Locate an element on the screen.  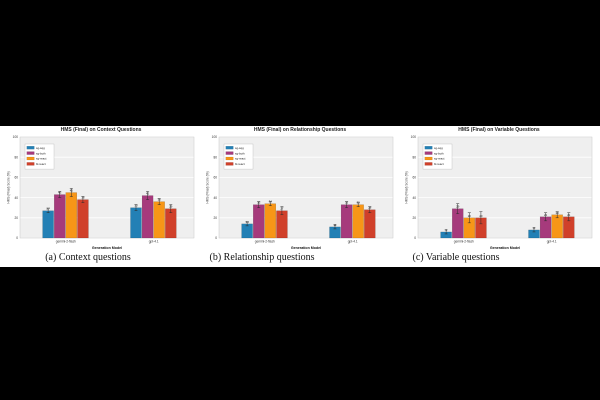
subcaption-c: (c) Variable questions is located at coordinates (456, 257).